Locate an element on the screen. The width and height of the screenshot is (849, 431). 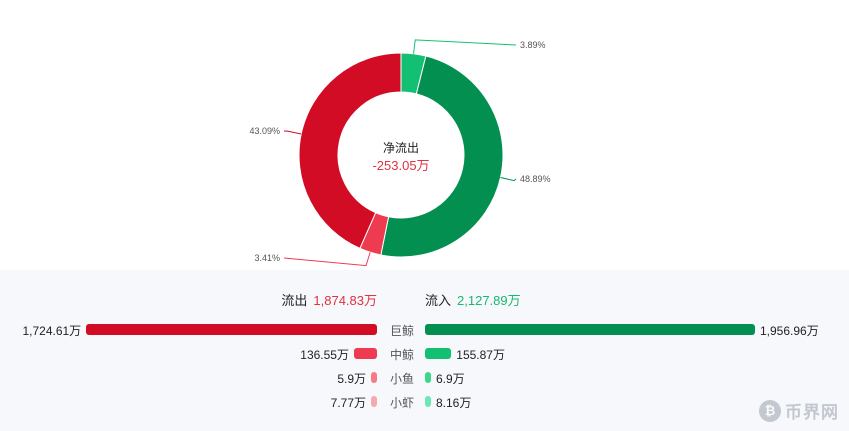
flow-row: 1,724.61万 巨鲸 1,956.96万 is located at coordinates (424, 330).